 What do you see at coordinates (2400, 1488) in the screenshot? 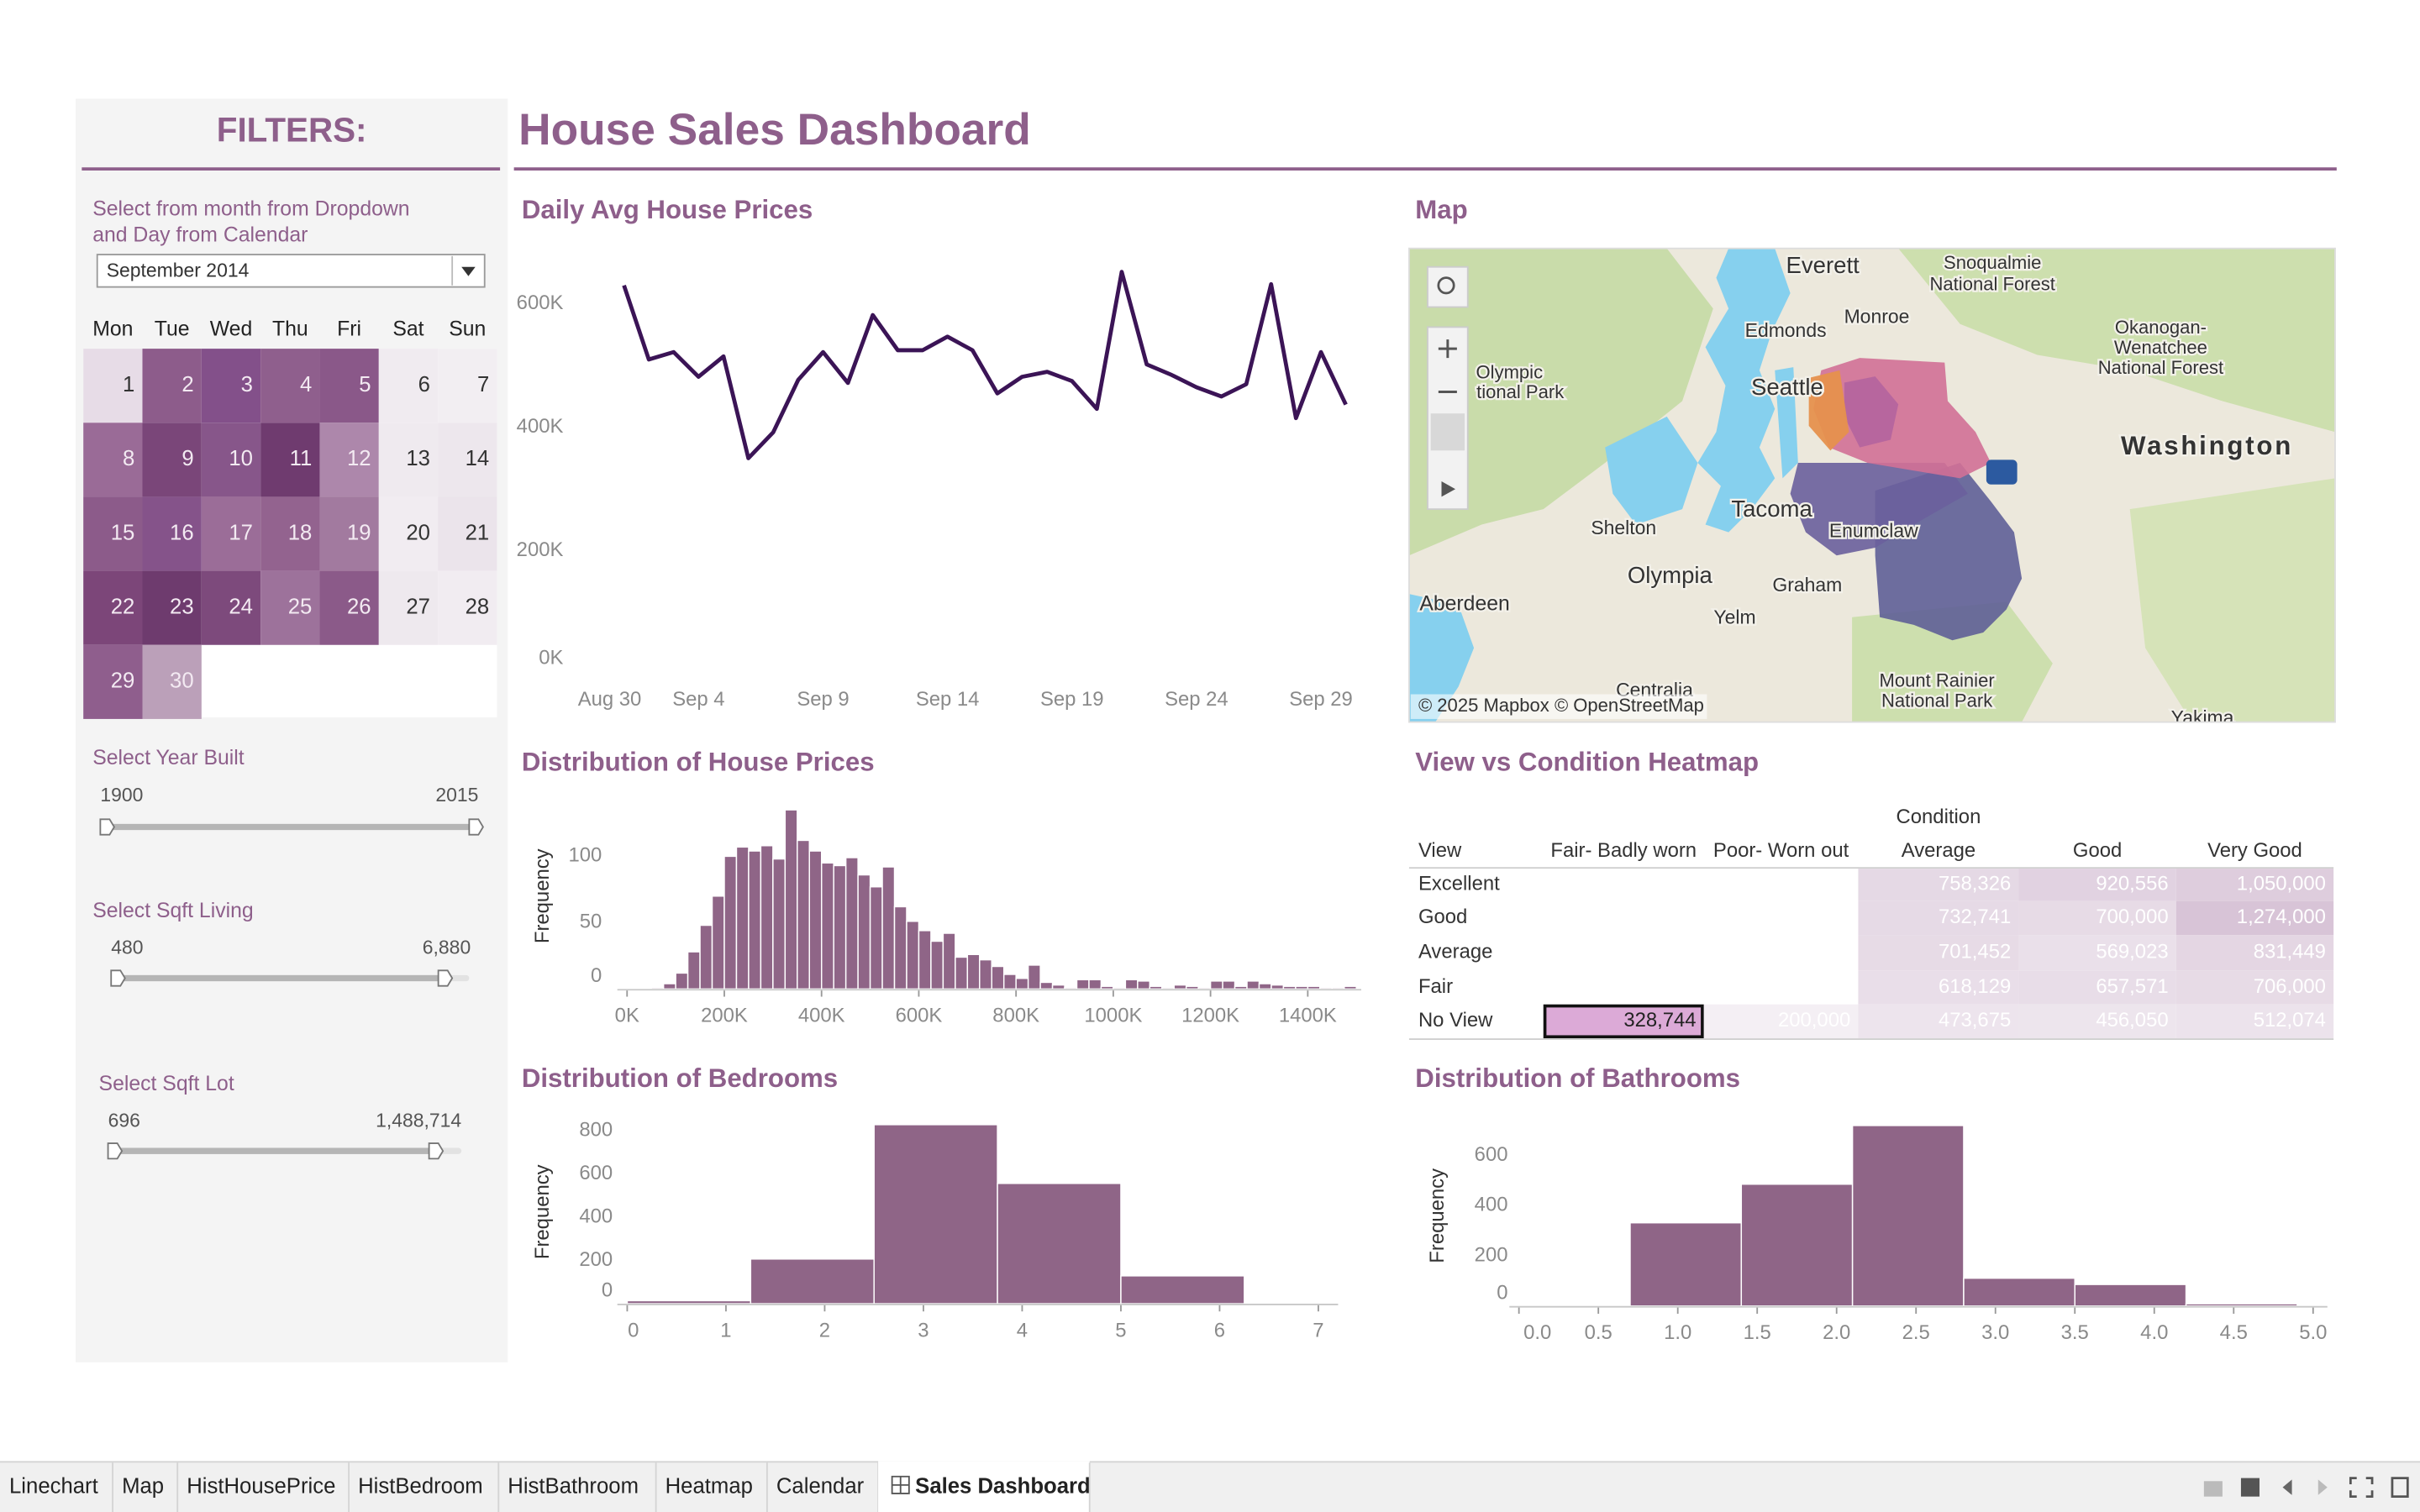
I see `share-icon` at bounding box center [2400, 1488].